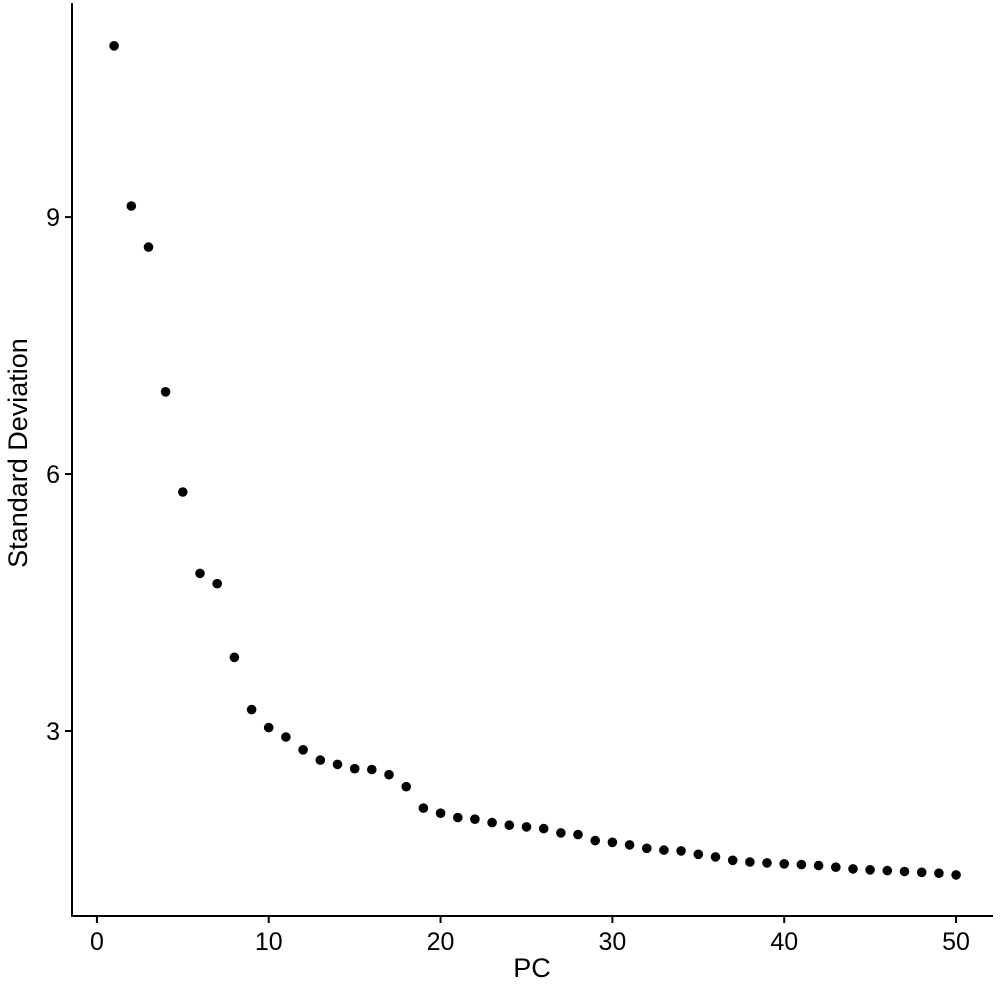 The image size is (1000, 996). What do you see at coordinates (53, 732) in the screenshot?
I see `y-tick-label: 3` at bounding box center [53, 732].